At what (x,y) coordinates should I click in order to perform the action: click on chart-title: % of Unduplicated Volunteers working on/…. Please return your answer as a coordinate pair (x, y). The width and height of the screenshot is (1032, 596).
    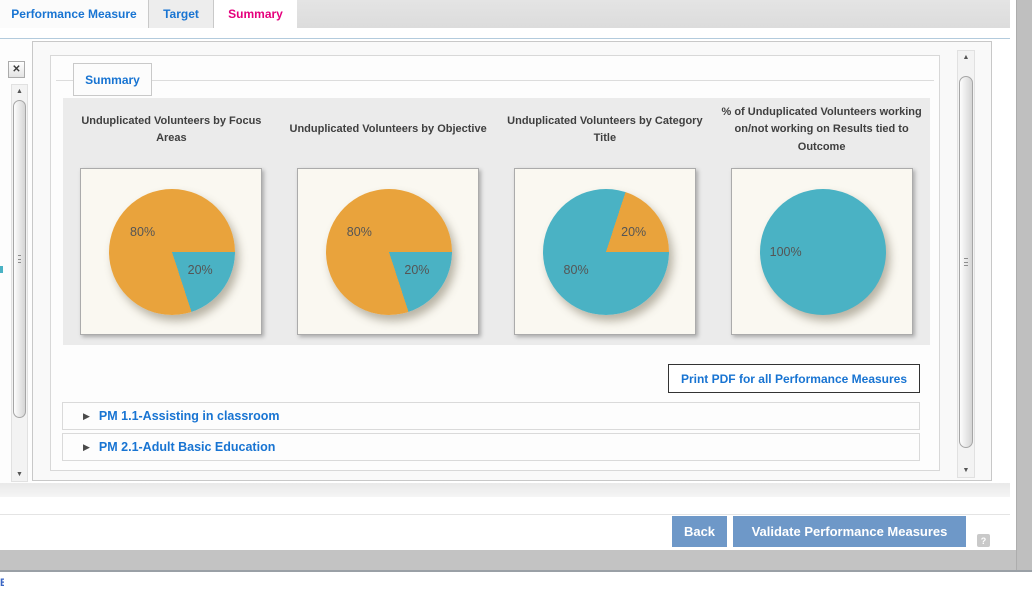
    Looking at the image, I should click on (821, 129).